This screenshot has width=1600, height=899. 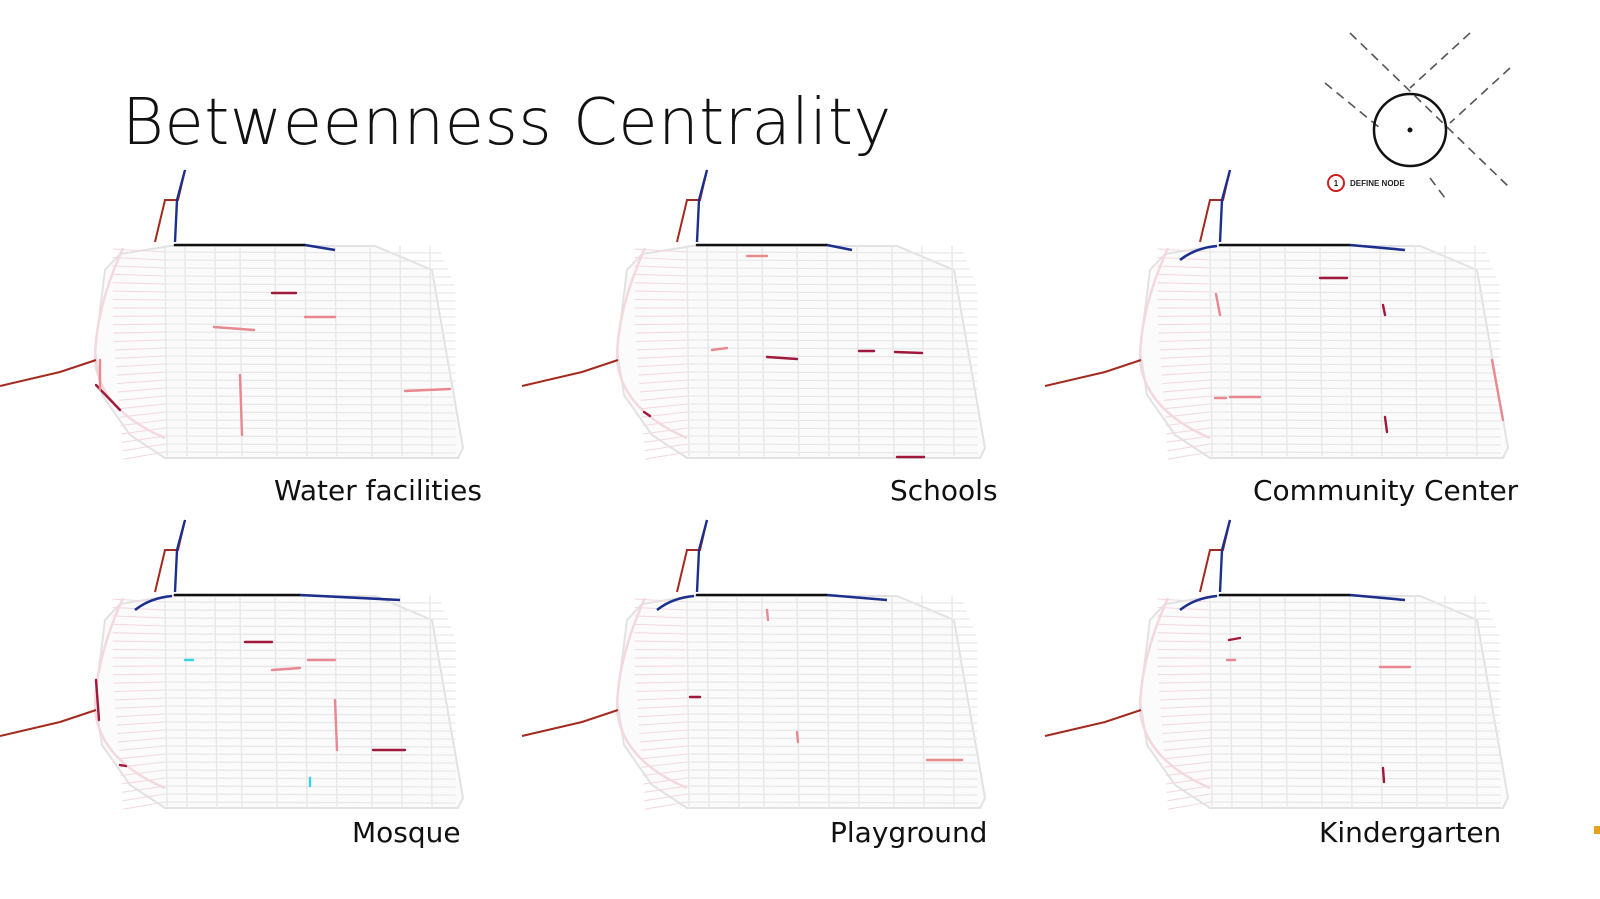 I want to click on legend-number: 1, so click(x=1336, y=183).